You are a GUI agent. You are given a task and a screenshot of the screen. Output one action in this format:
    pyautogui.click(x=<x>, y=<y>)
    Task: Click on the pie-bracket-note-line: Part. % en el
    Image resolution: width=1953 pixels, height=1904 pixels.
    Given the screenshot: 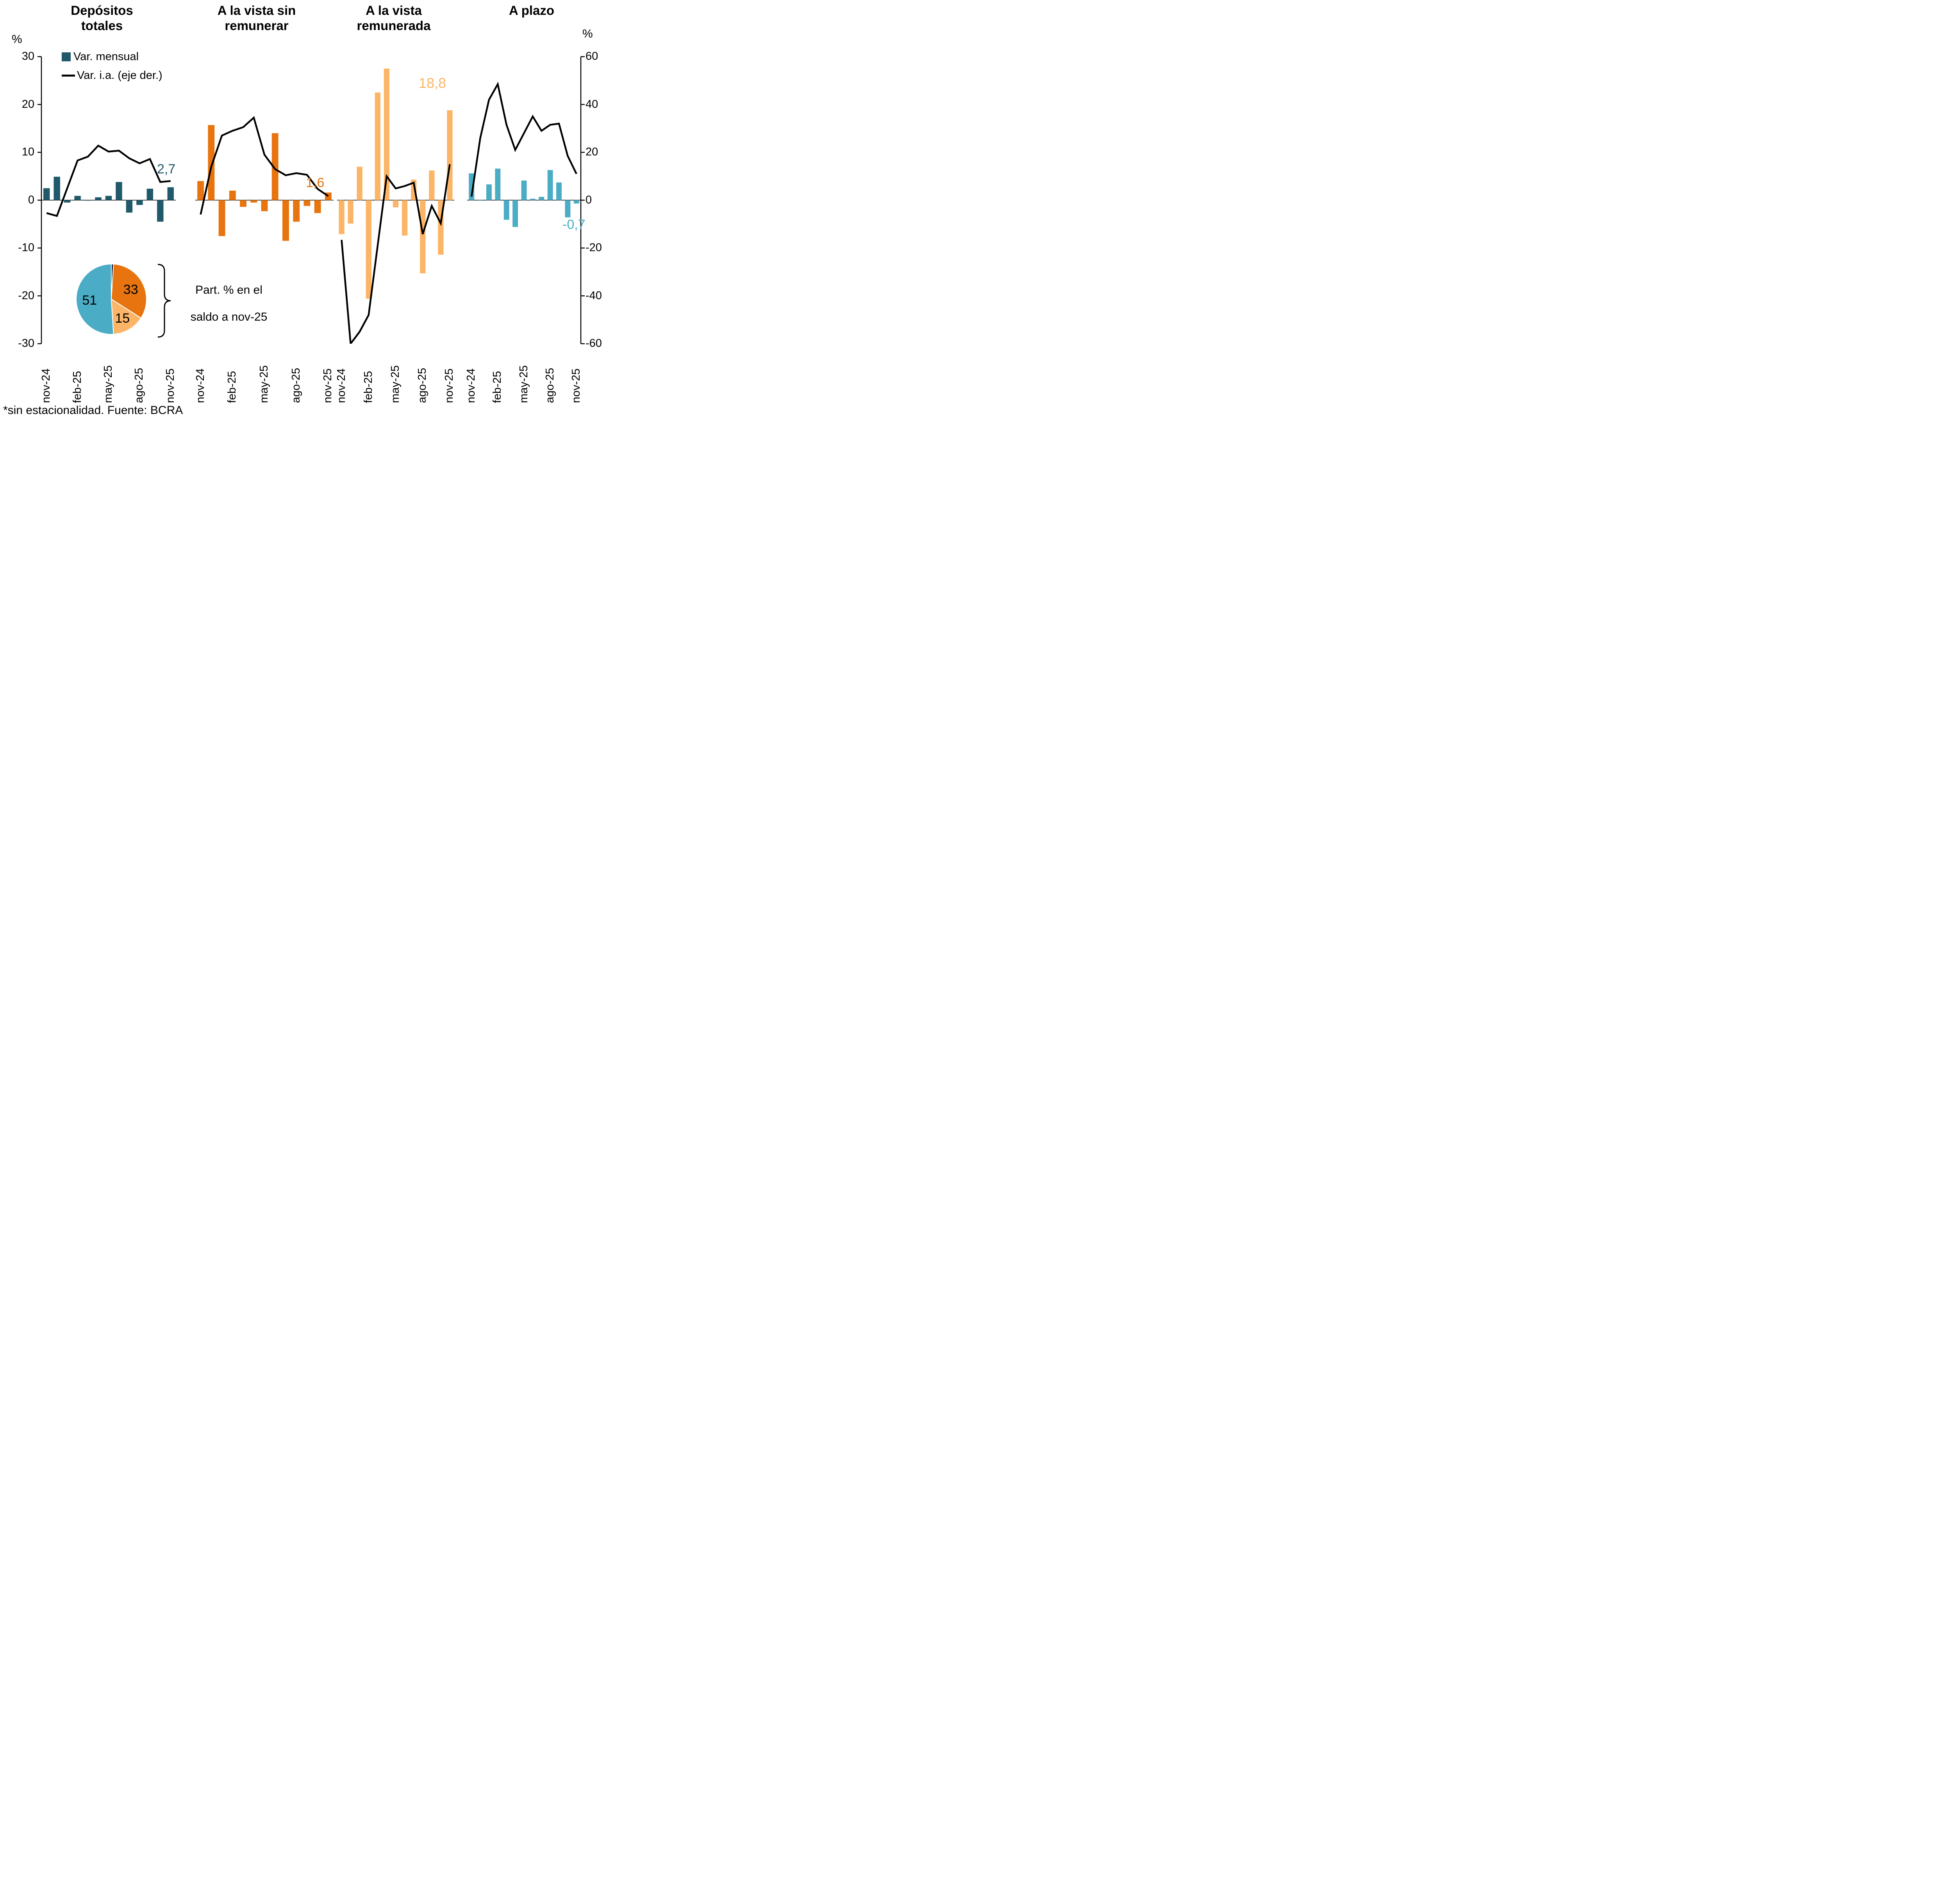 What is the action you would take?
    pyautogui.click(x=228, y=289)
    